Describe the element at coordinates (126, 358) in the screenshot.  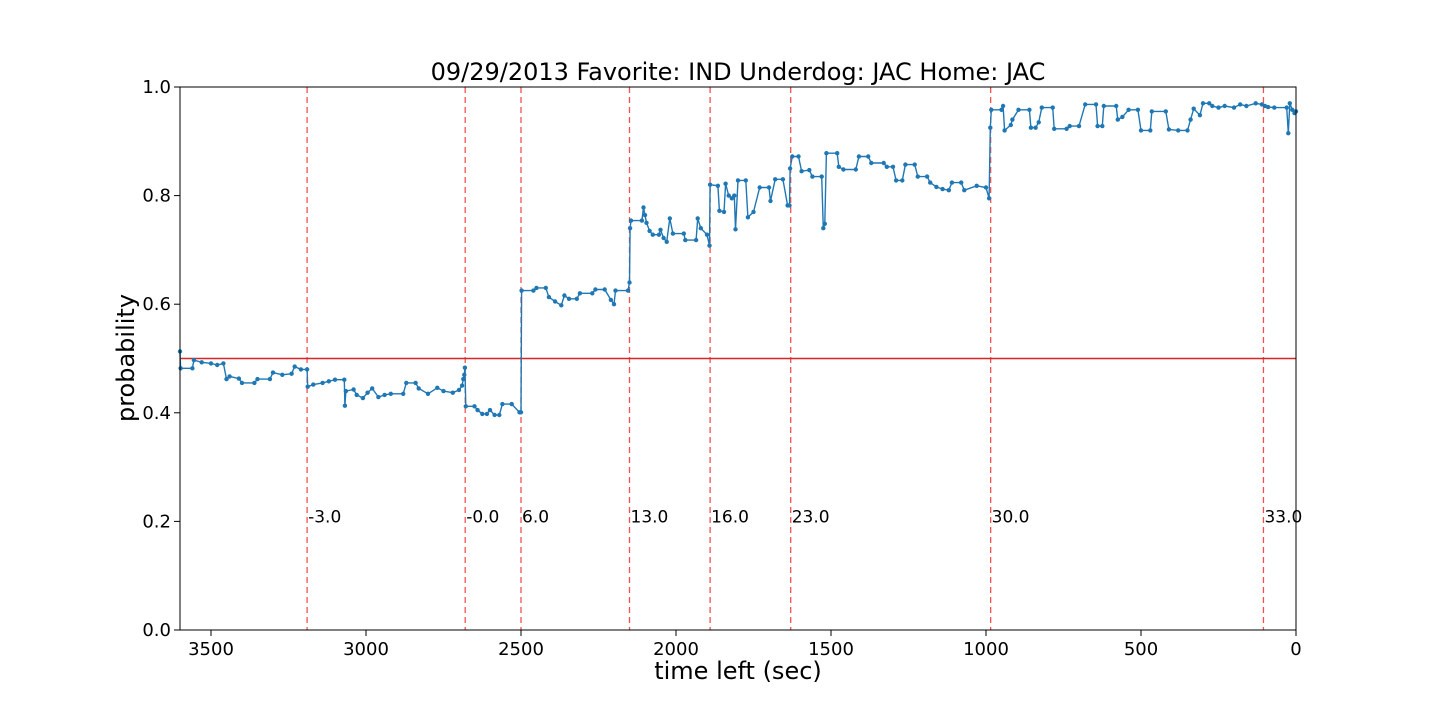
I see `y-axis-label: probability` at that location.